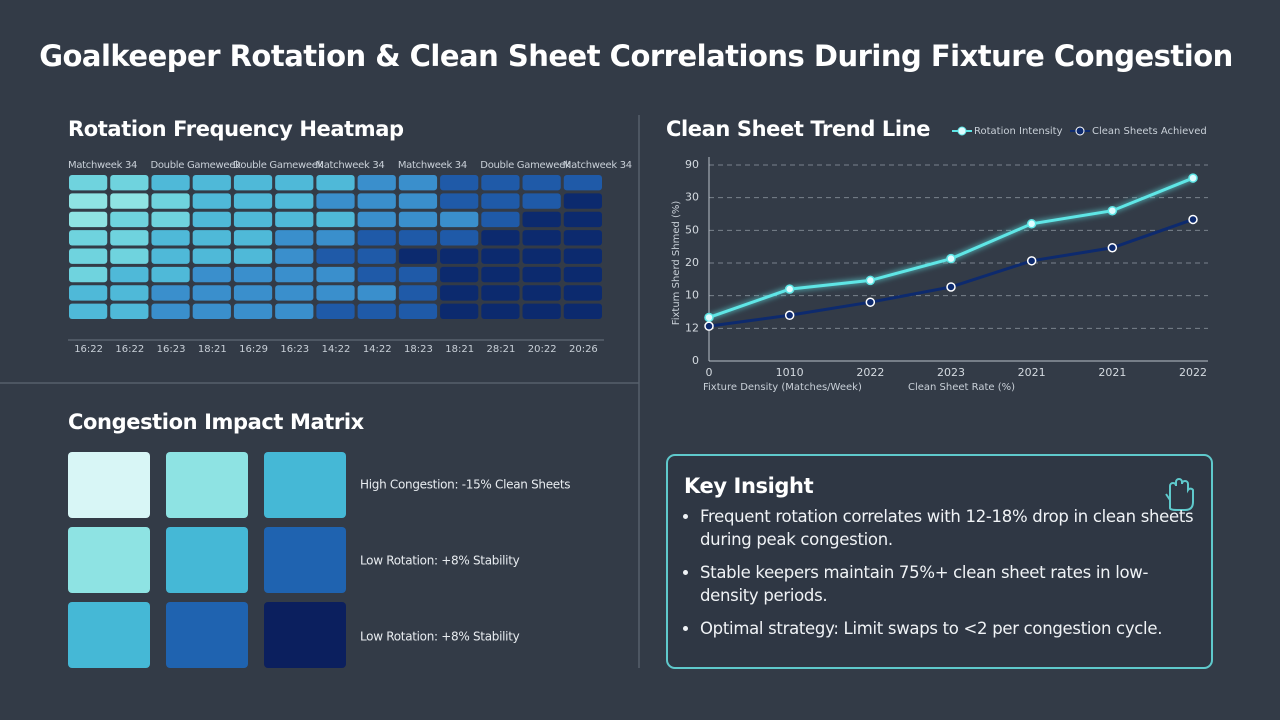  I want to click on legend-marker, so click(1080, 131).